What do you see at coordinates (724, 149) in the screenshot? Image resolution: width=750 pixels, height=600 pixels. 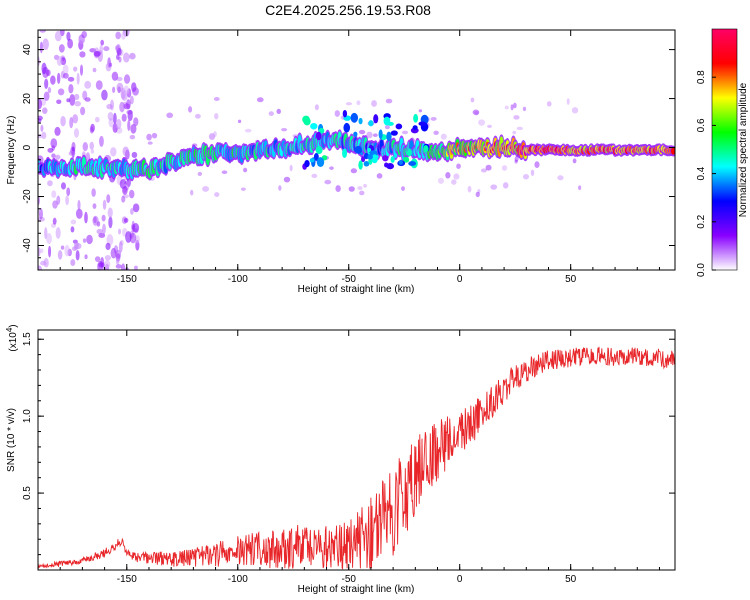 I see `colorbar-gradient` at bounding box center [724, 149].